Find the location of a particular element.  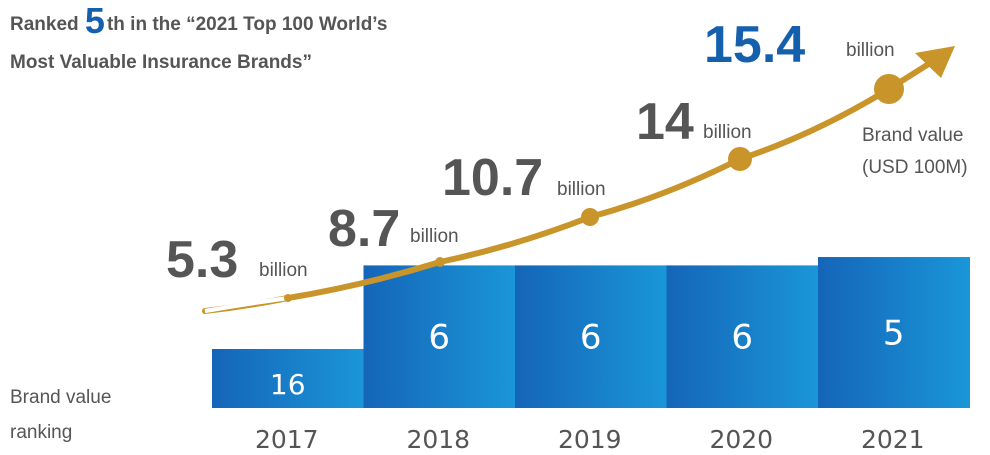

title-line1-rest: th in the “2021 Top 100 World’s is located at coordinates (247, 24).